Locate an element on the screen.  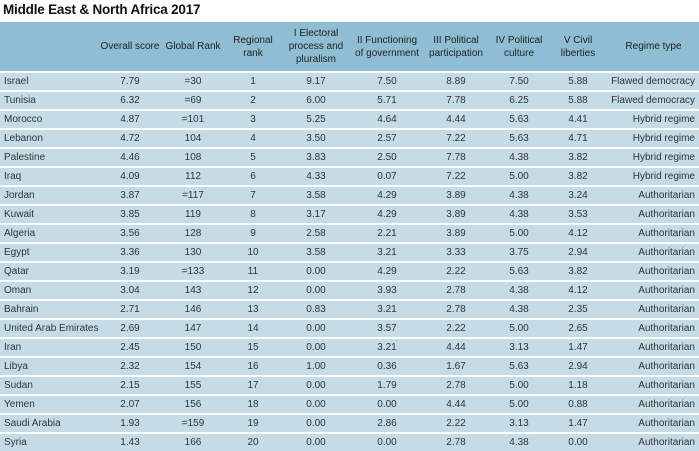
cell-regional-rank: 12 is located at coordinates (253, 290).